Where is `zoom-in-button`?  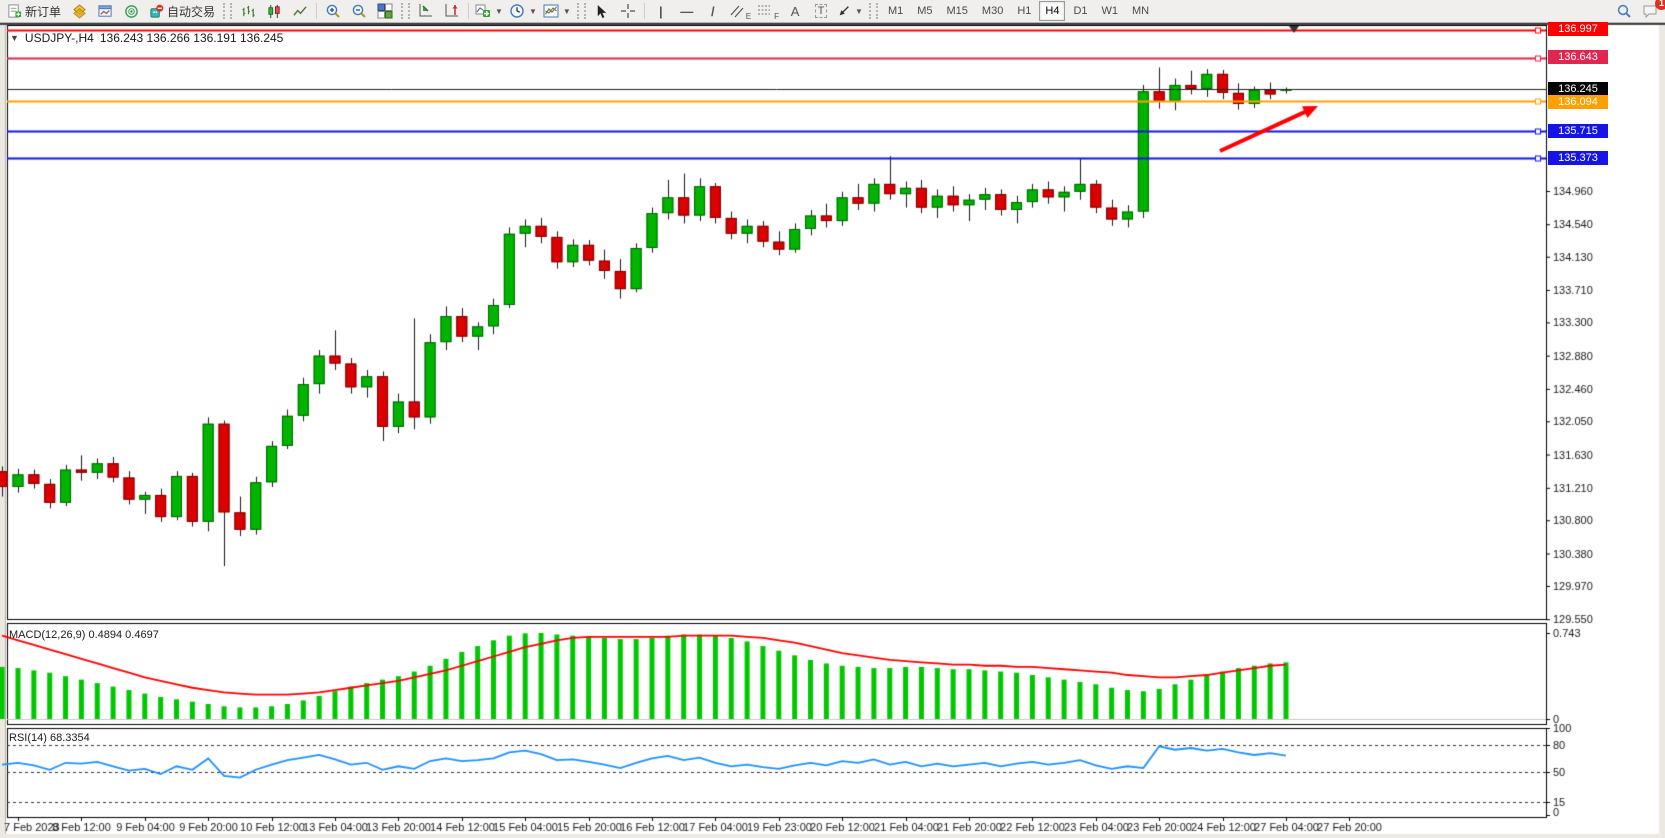 zoom-in-button is located at coordinates (333, 11).